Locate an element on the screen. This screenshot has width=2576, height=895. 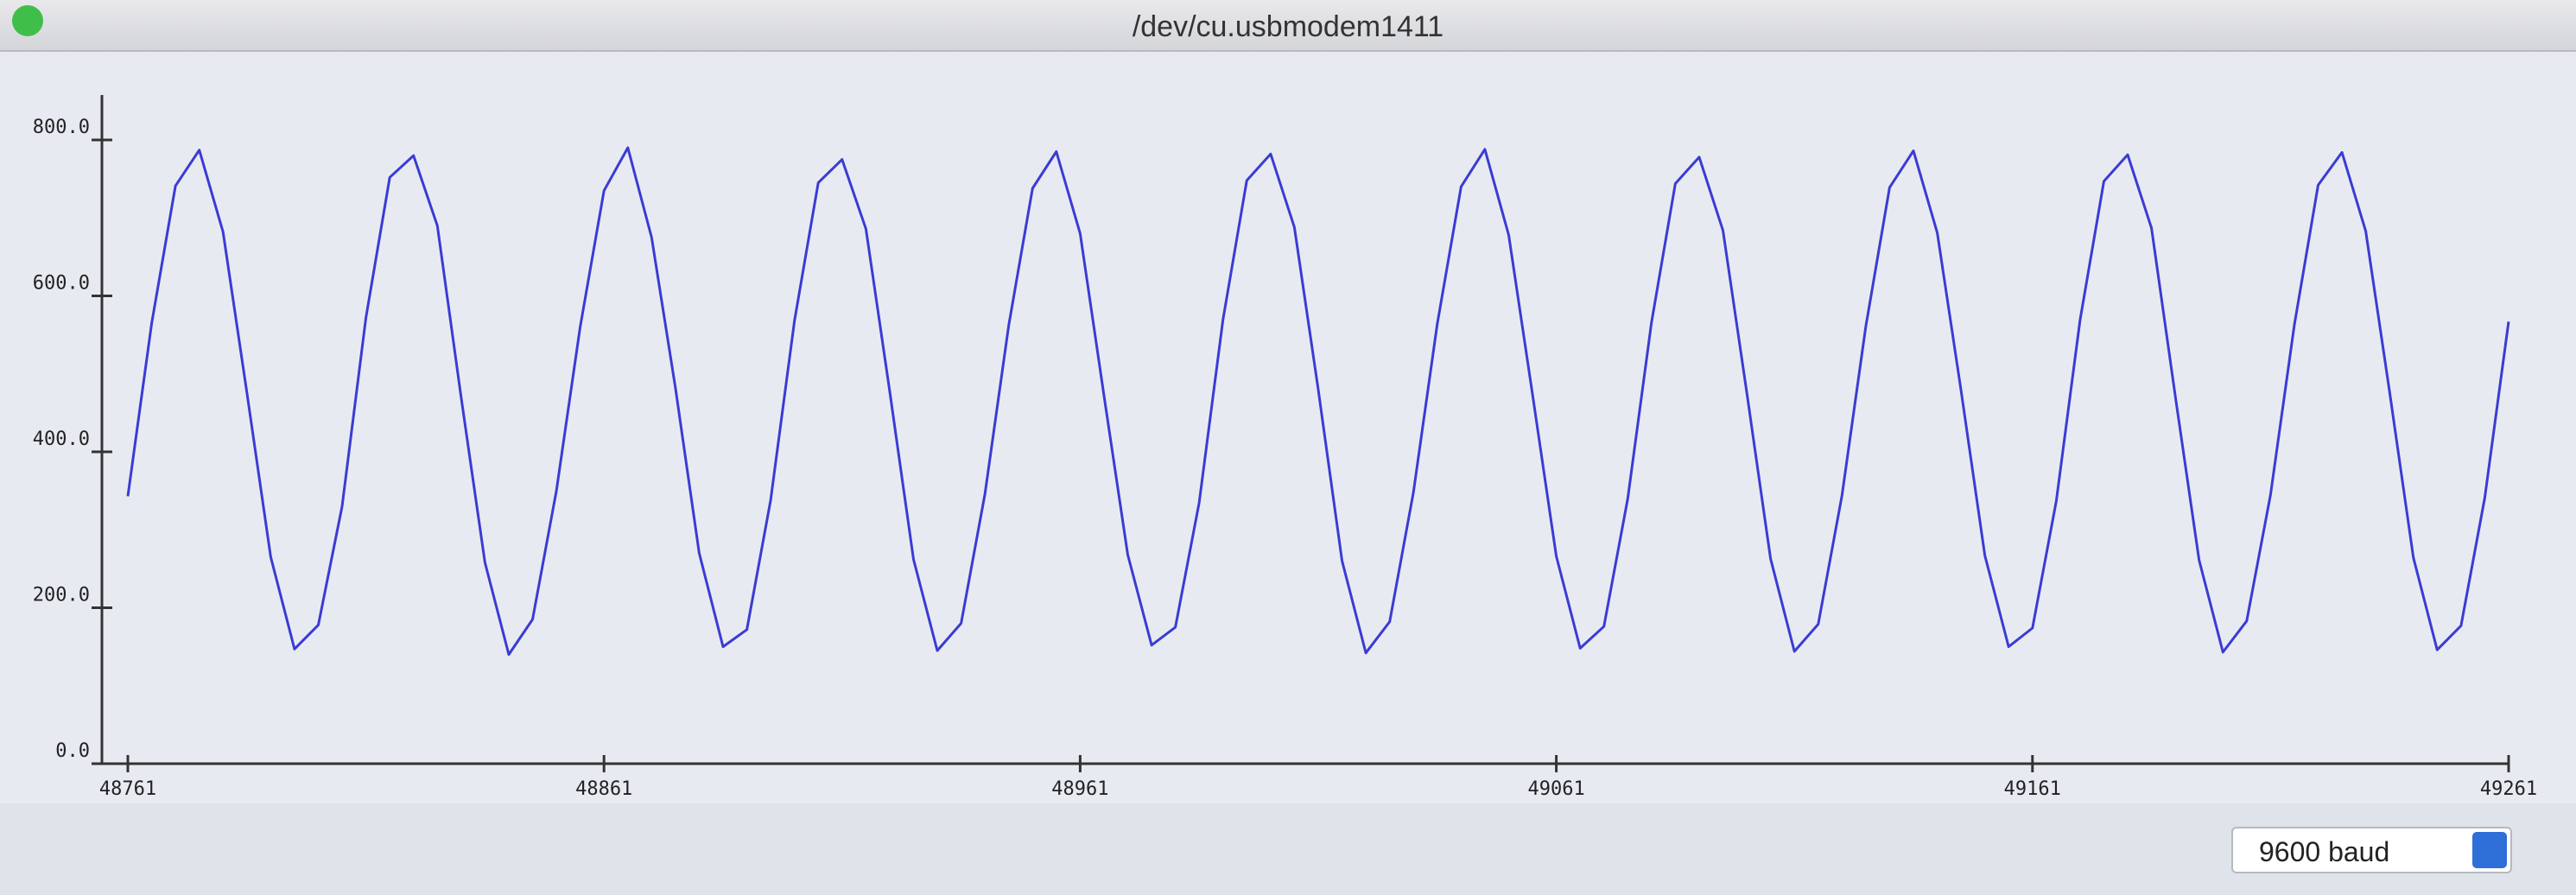
y-tick-label: 200.0 is located at coordinates (61, 595).